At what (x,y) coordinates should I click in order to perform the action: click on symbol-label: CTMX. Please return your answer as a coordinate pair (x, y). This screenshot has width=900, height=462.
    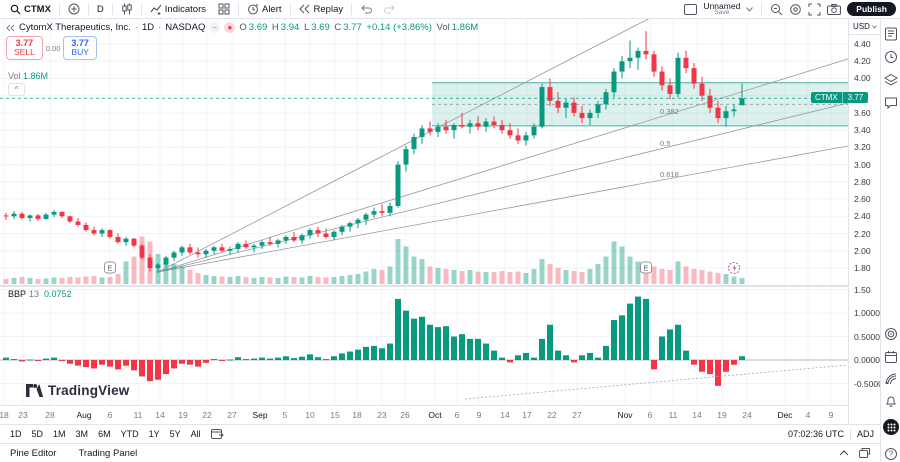
    Looking at the image, I should click on (37, 9).